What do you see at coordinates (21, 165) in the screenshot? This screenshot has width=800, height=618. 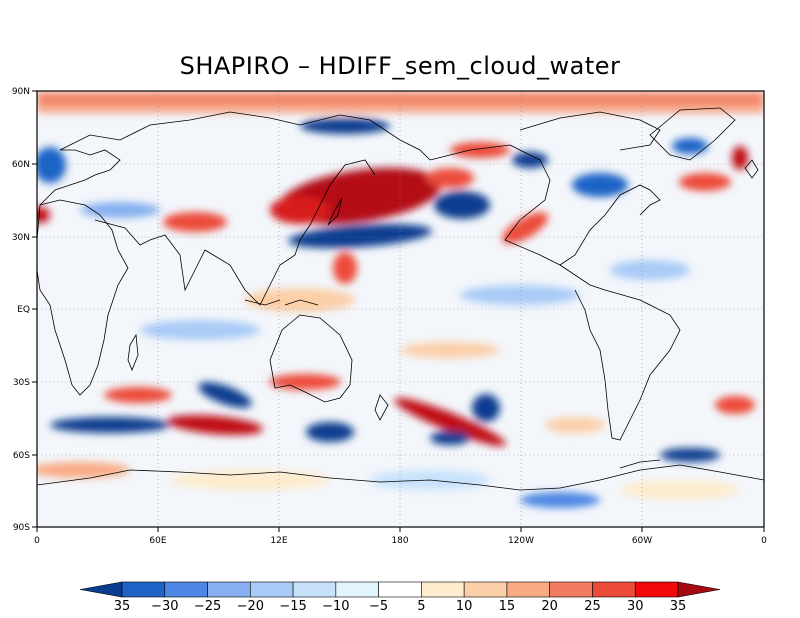 I see `lat-tick-label: 60N` at bounding box center [21, 165].